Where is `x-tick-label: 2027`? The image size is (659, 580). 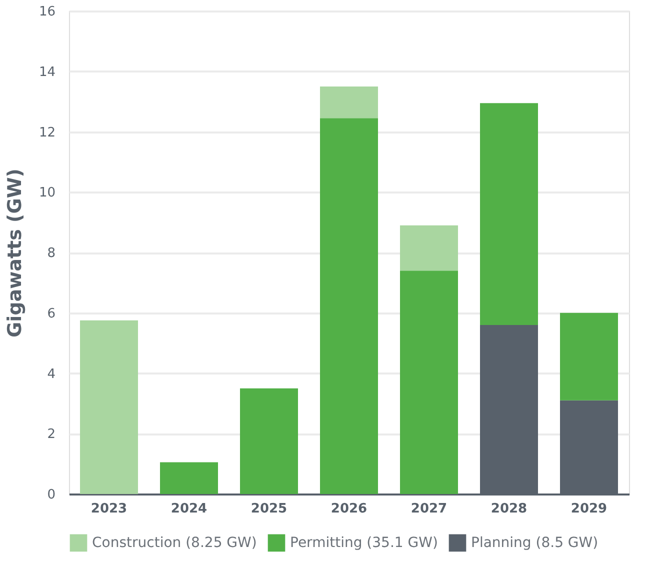 x-tick-label: 2027 is located at coordinates (429, 509).